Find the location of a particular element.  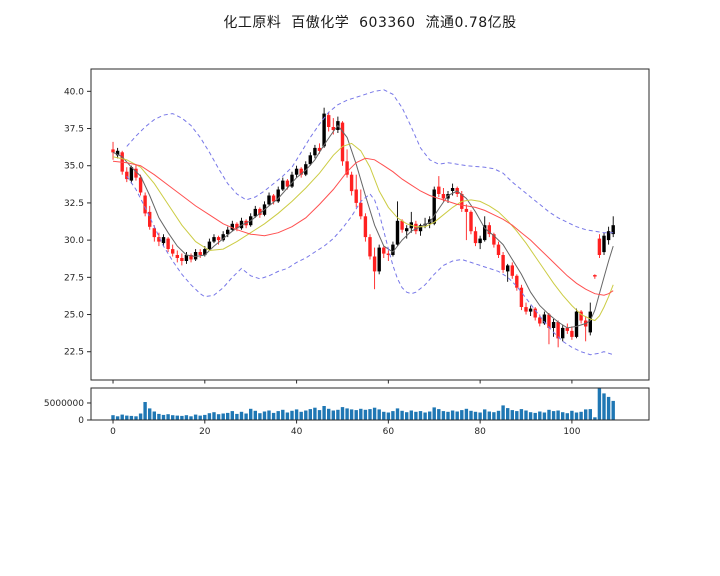

x-tick-label: 0 is located at coordinates (113, 432).